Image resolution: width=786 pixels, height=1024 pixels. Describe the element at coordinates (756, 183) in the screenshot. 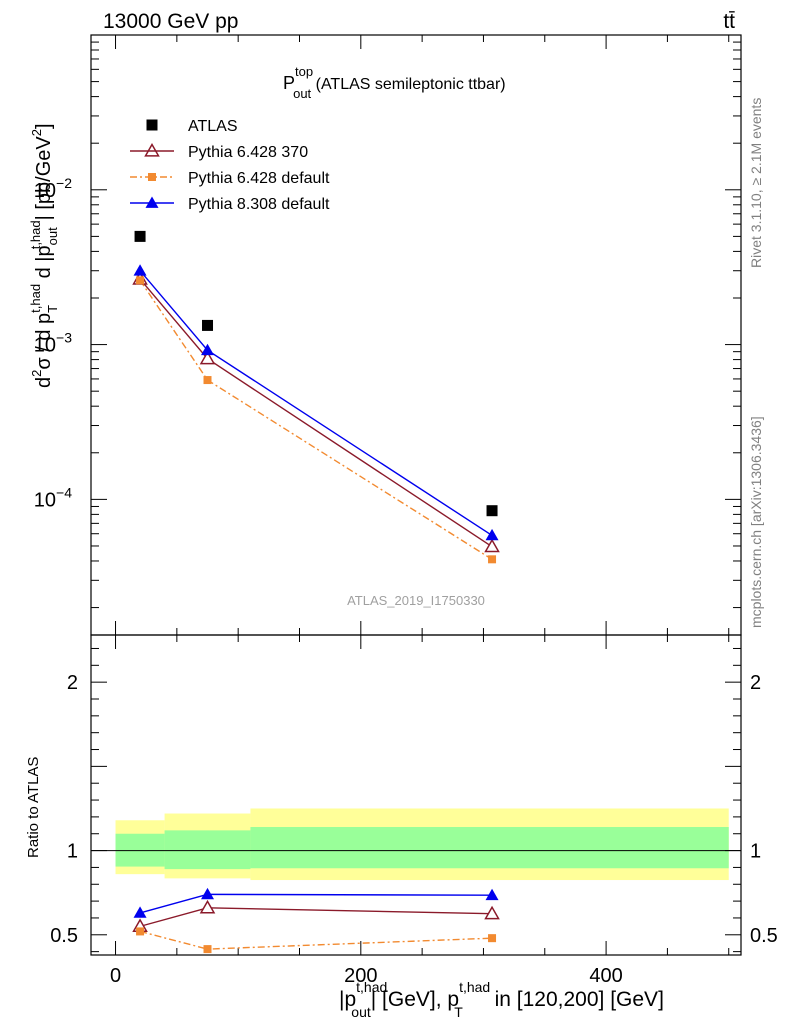

I see `rivet-version-label: Rivet 3.1.10, ≥ 2.1M events` at that location.